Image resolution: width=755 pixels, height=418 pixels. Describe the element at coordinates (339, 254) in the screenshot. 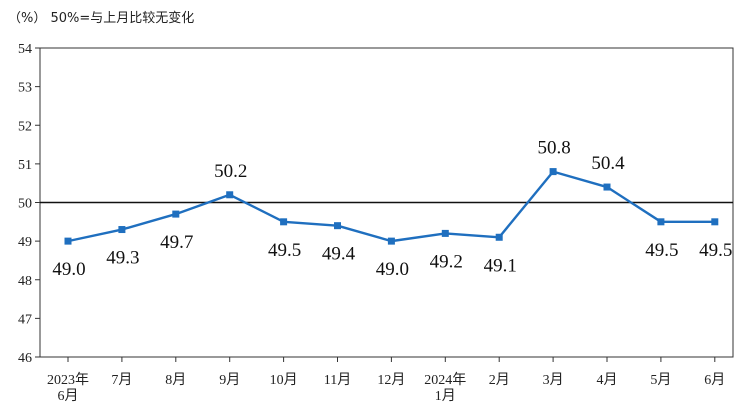

I see `data-label: 49.4` at that location.